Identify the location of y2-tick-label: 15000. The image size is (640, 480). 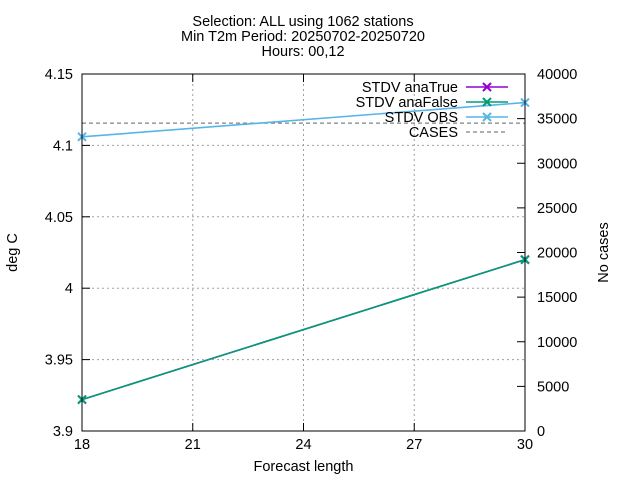
(557, 298).